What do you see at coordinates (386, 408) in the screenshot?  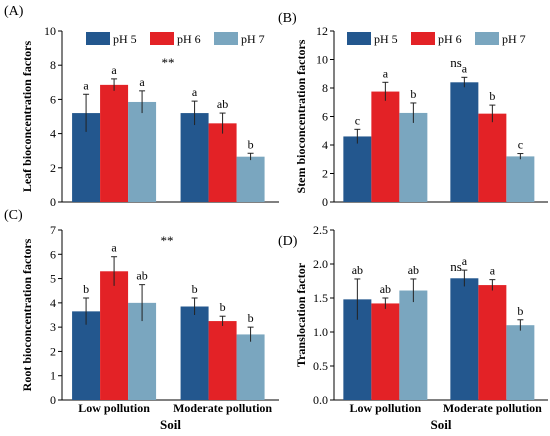 I see `x-category-label: Low pollution` at bounding box center [386, 408].